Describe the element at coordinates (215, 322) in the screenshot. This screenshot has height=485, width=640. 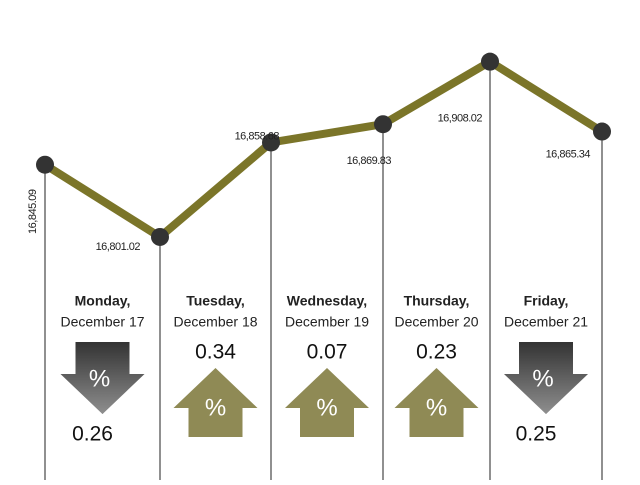
I see `day-date: December 18` at that location.